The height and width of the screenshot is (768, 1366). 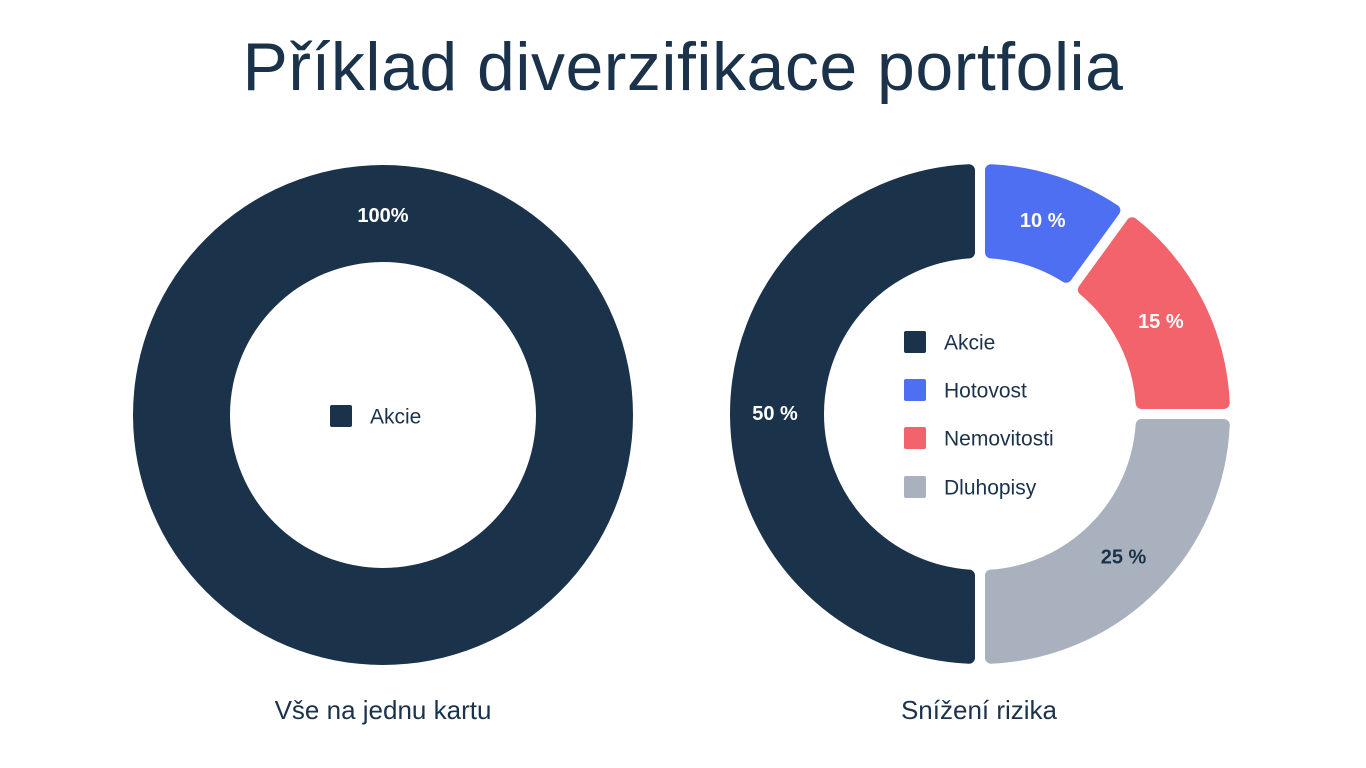 What do you see at coordinates (1043, 221) in the screenshot?
I see `data-label: 10 %` at bounding box center [1043, 221].